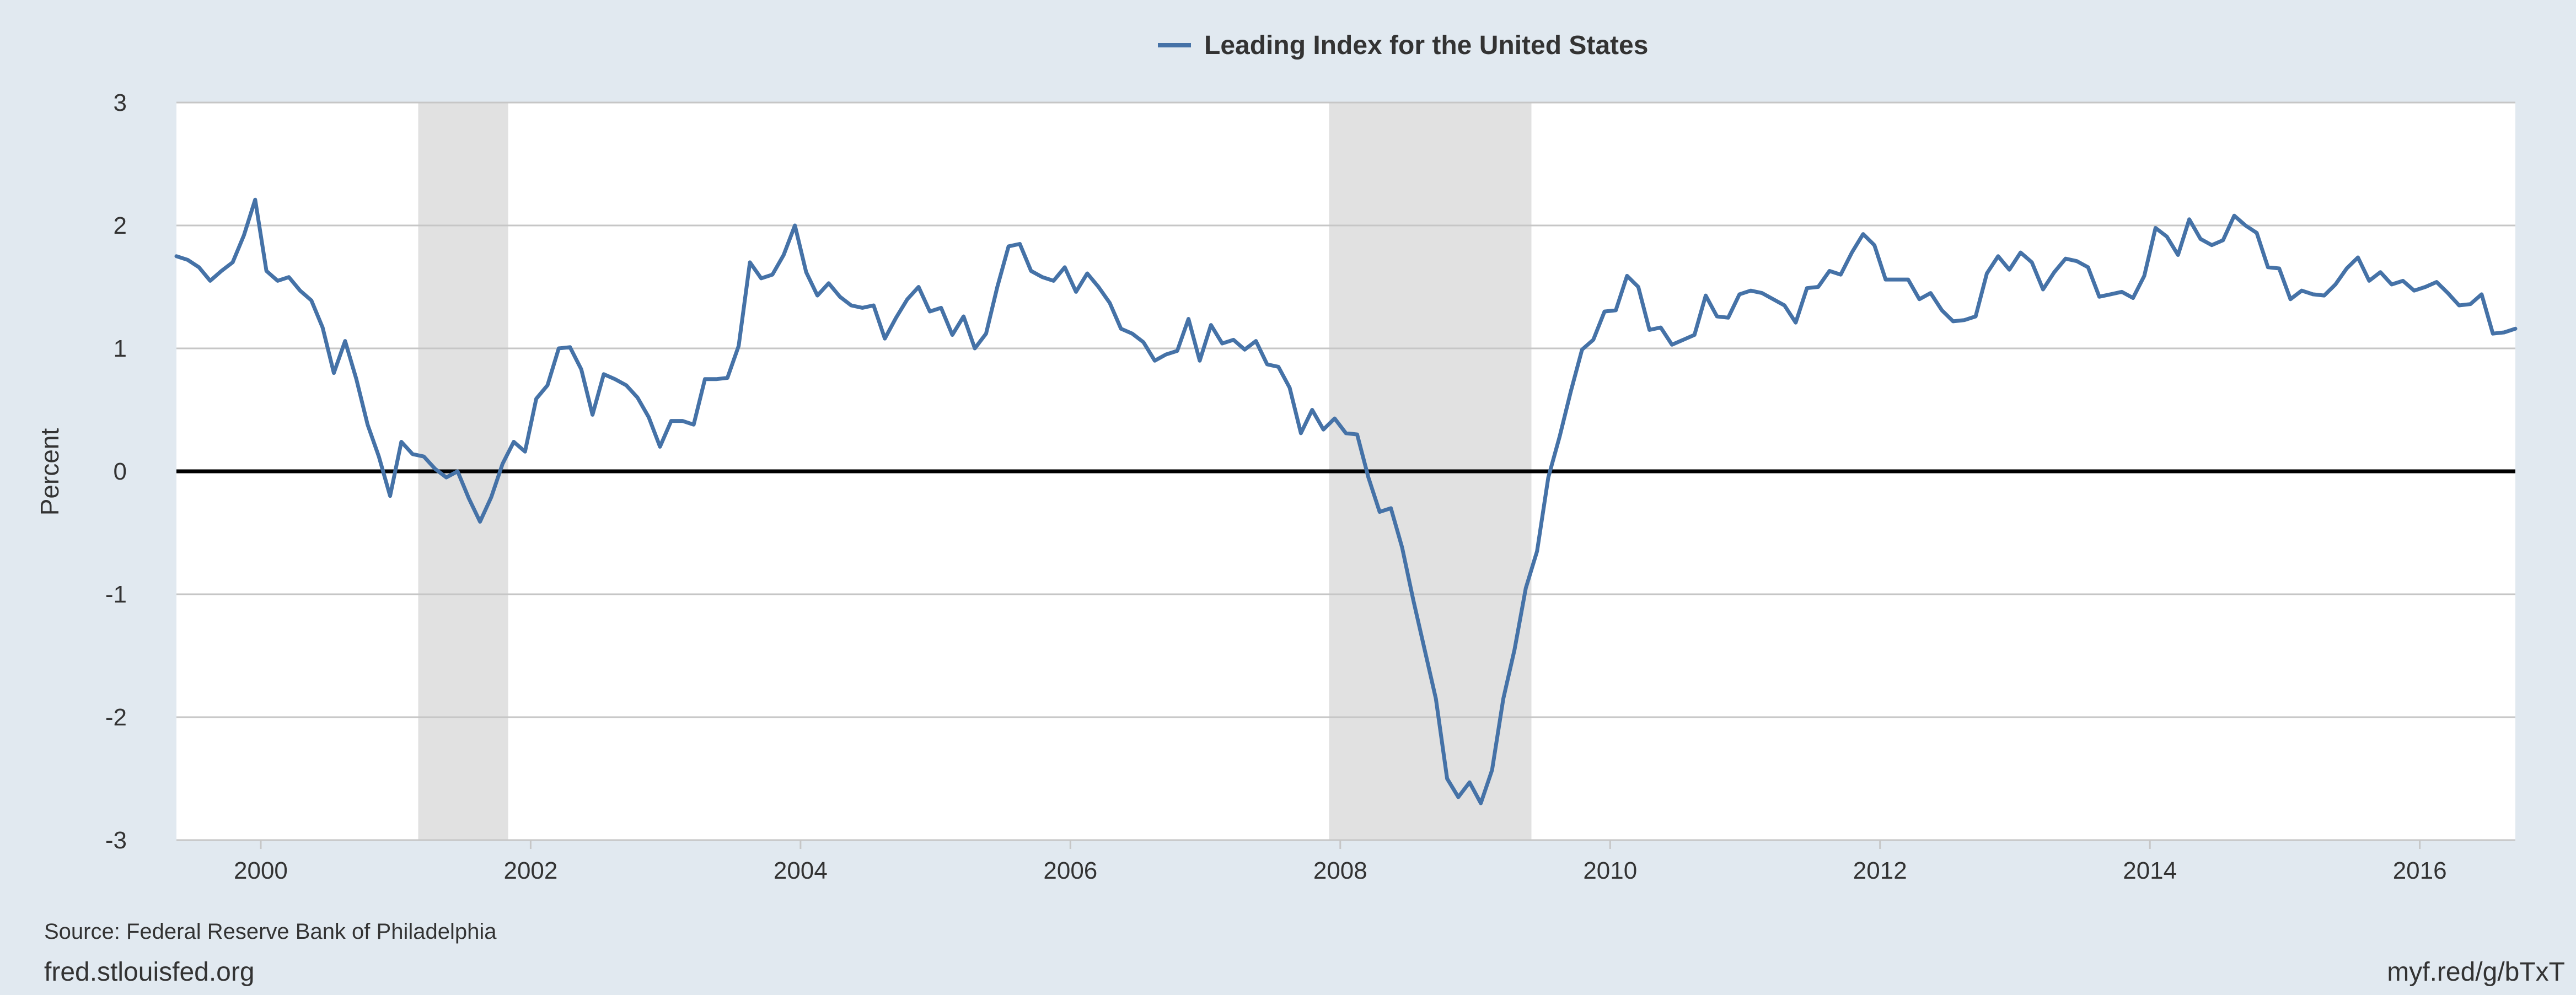 This screenshot has width=2576, height=995. Describe the element at coordinates (1340, 870) in the screenshot. I see `x-tick-label: 2008` at that location.